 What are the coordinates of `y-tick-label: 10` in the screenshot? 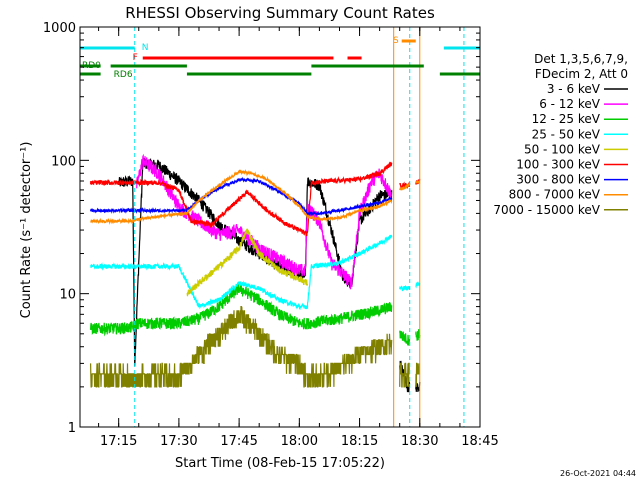 It's located at (67, 295).